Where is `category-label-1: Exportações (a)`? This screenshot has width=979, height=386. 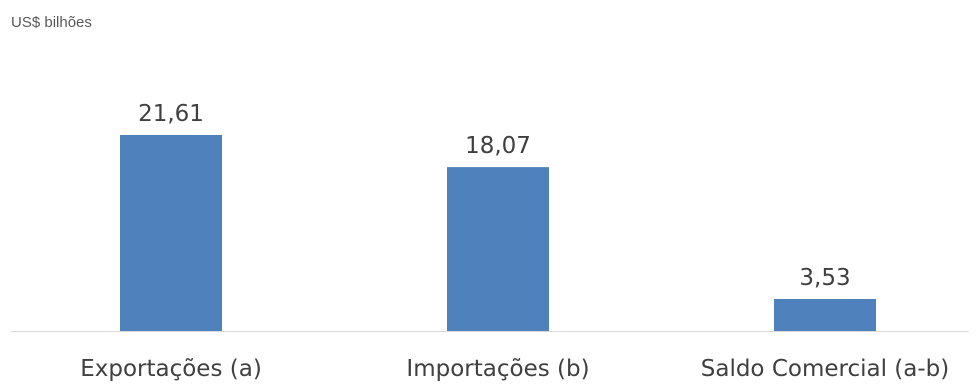 category-label-1: Exportações (a) is located at coordinates (171, 369).